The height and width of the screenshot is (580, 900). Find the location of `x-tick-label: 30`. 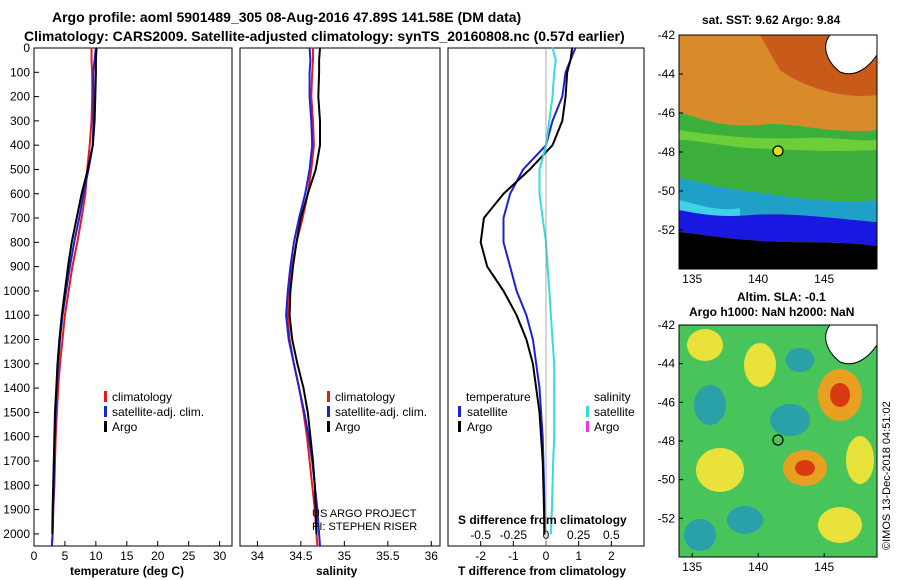

x-tick-label: 30 is located at coordinates (220, 556).